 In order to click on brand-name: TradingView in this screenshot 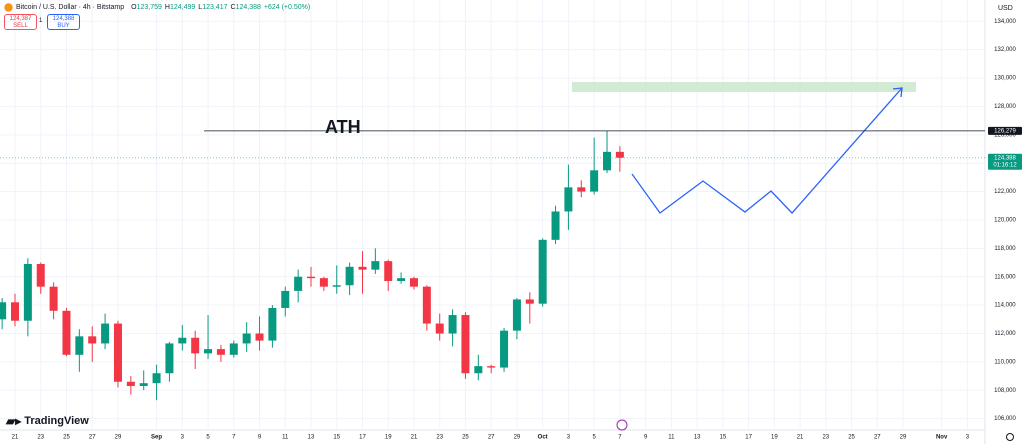, I will do `click(56, 421)`.